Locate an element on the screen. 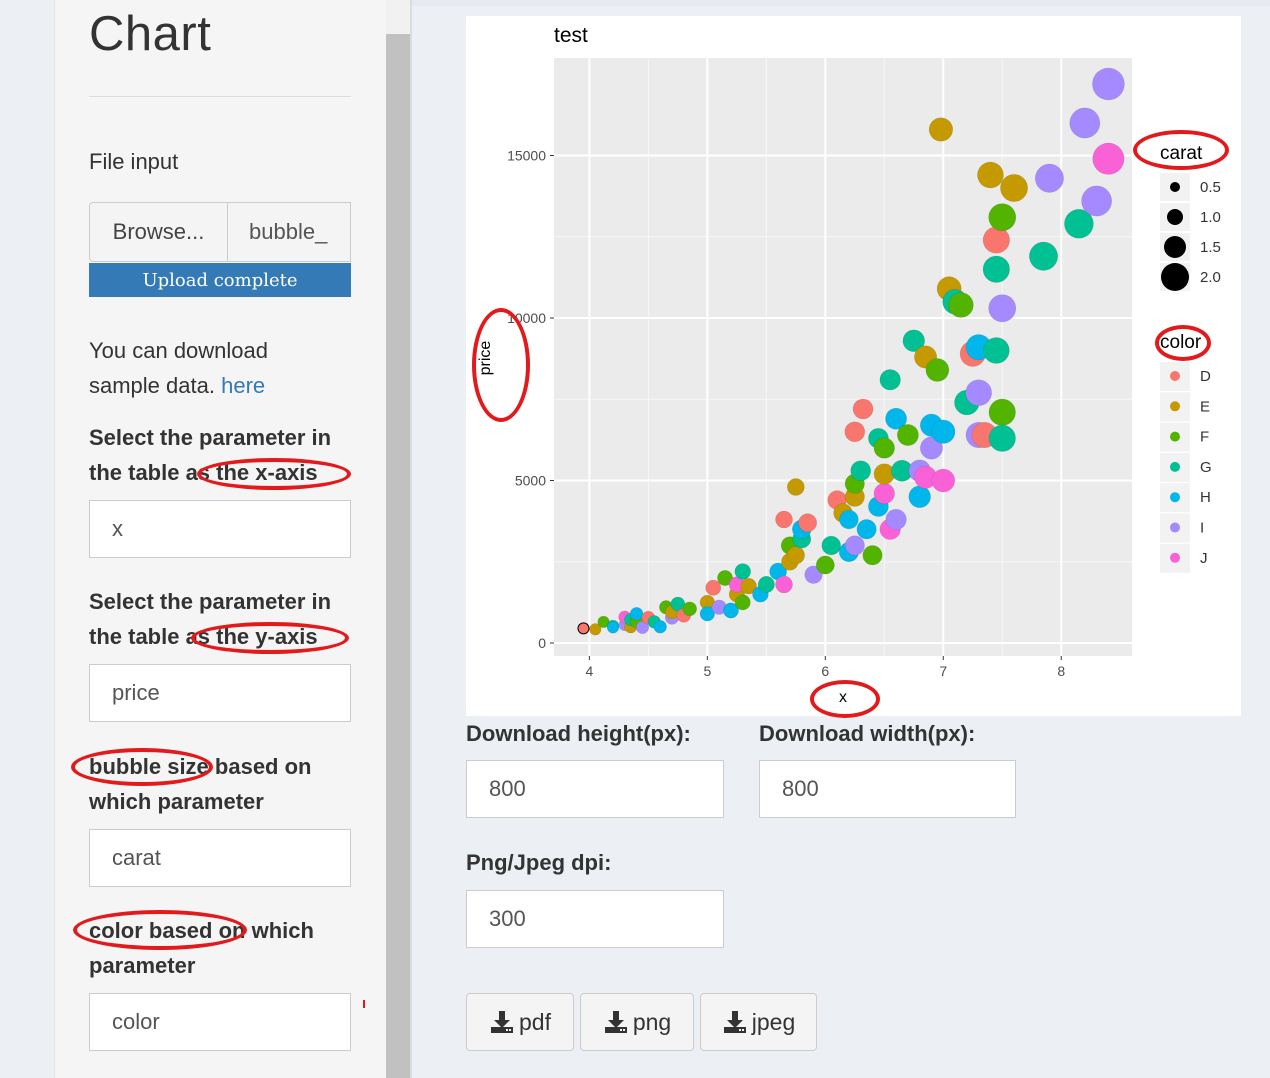 The height and width of the screenshot is (1078, 1270). download-width-input: 800 is located at coordinates (887, 789).